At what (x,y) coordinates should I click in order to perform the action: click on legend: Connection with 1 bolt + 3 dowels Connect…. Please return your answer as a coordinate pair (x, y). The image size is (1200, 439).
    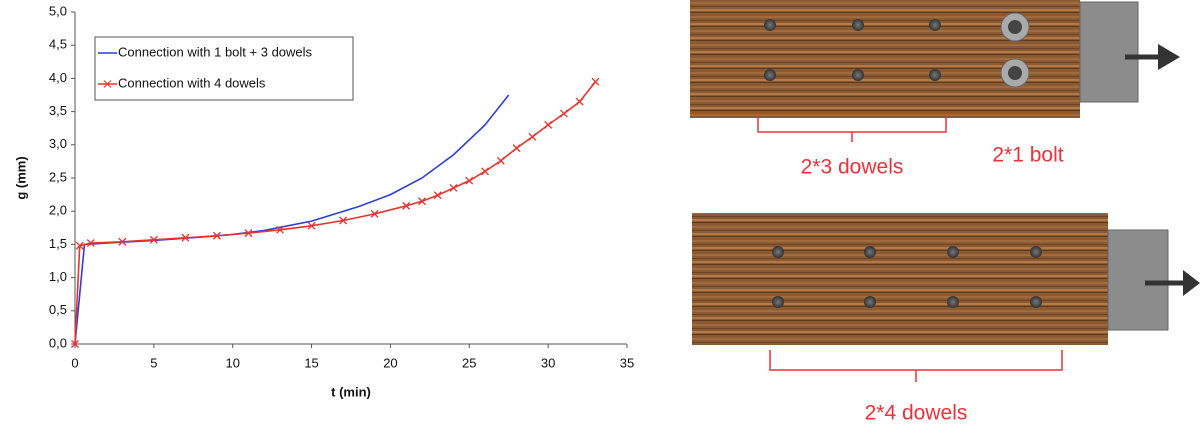
    Looking at the image, I should click on (224, 68).